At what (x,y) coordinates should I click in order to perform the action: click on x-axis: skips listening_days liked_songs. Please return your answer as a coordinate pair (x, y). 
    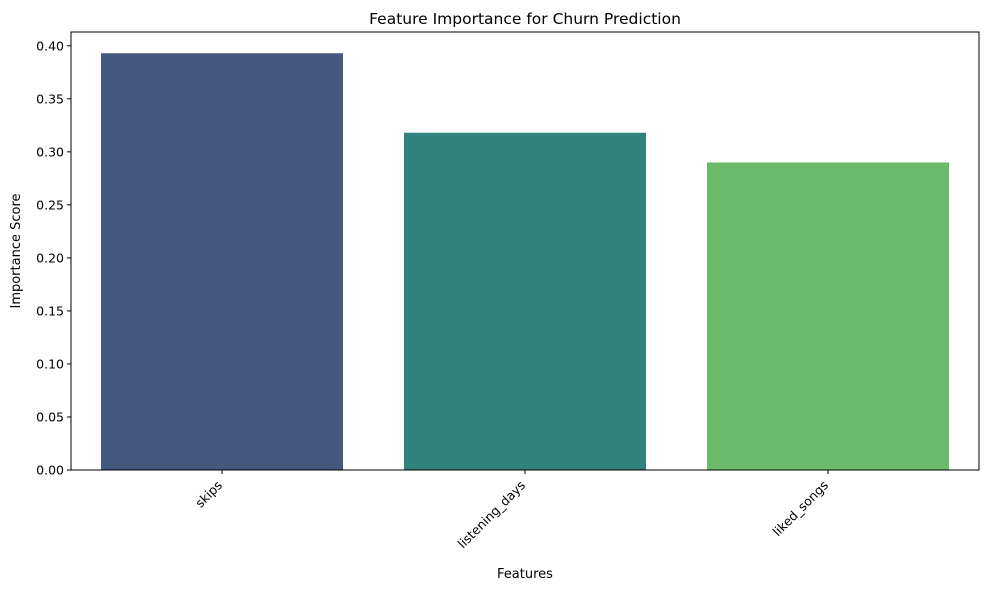
    Looking at the image, I should click on (511, 510).